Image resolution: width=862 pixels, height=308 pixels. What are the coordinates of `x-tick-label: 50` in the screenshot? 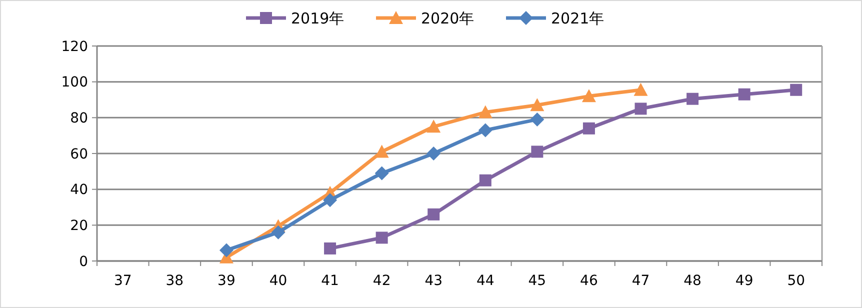 It's located at (796, 281).